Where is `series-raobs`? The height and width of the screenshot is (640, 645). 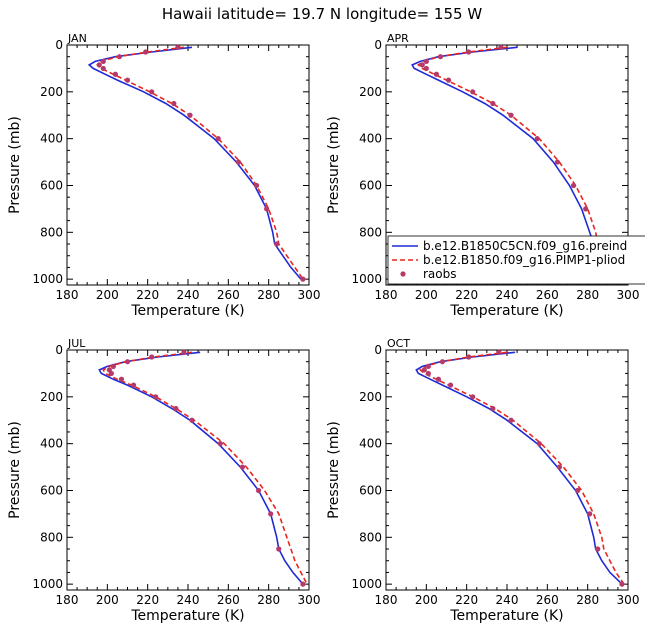 series-raobs is located at coordinates (523, 468).